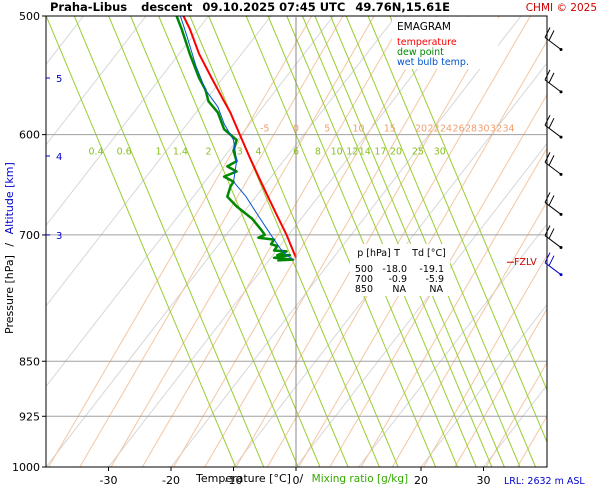 The width and height of the screenshot is (600, 500). I want to click on table-cell-850-t: NA, so click(399, 289).